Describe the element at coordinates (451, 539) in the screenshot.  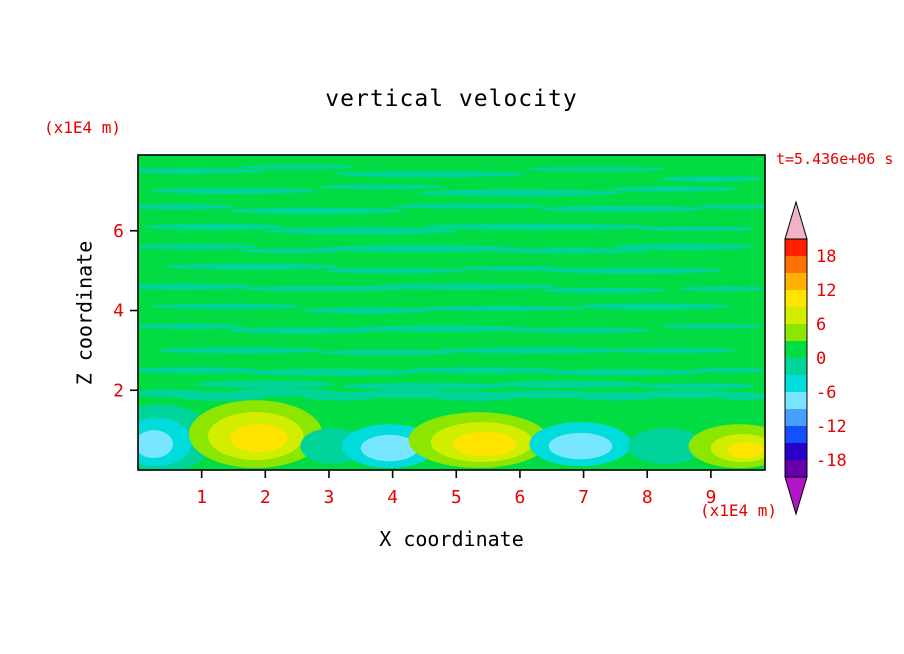
I see `x-axis-title: X coordinate` at that location.